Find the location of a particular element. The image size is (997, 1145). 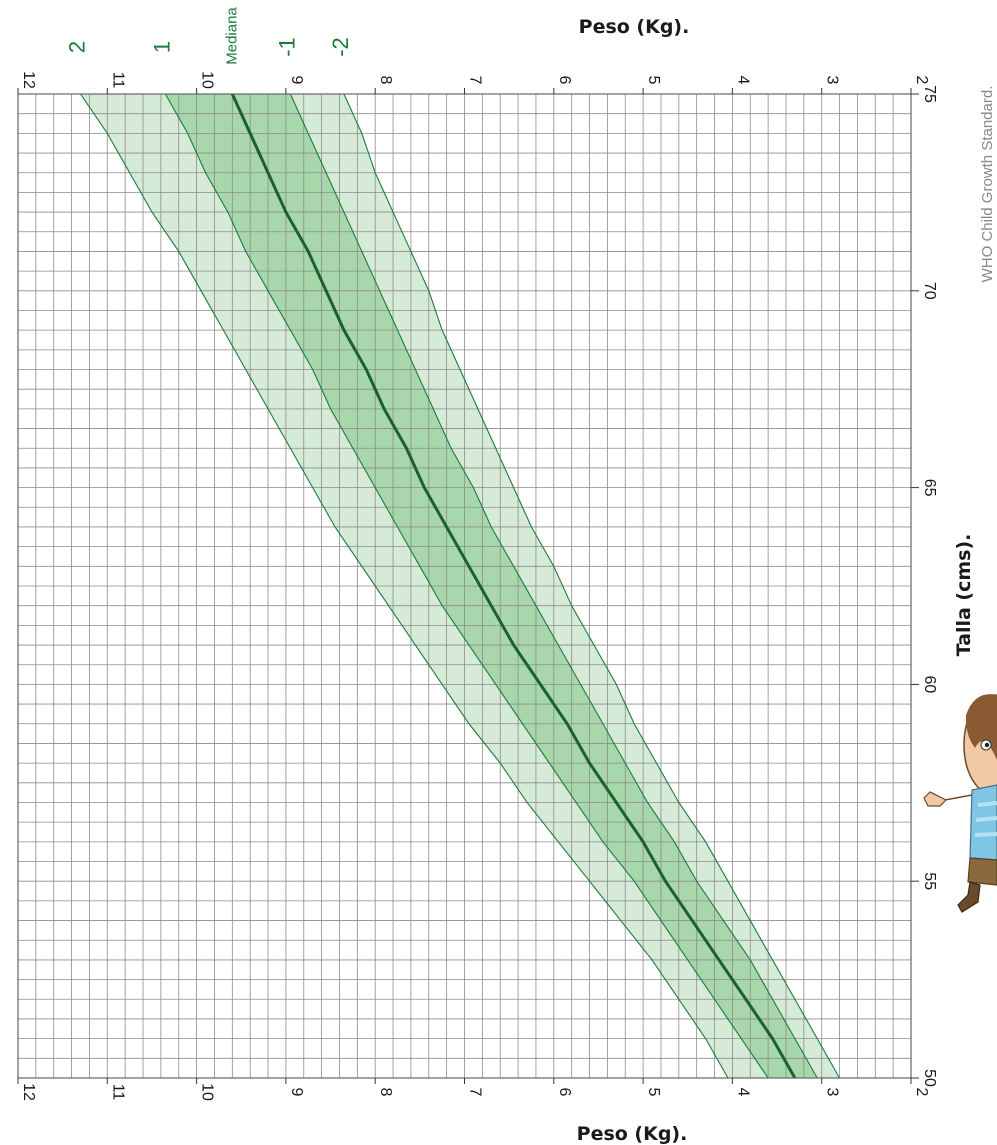

tick-bottom-label-2: 2 is located at coordinates (921, 1092).